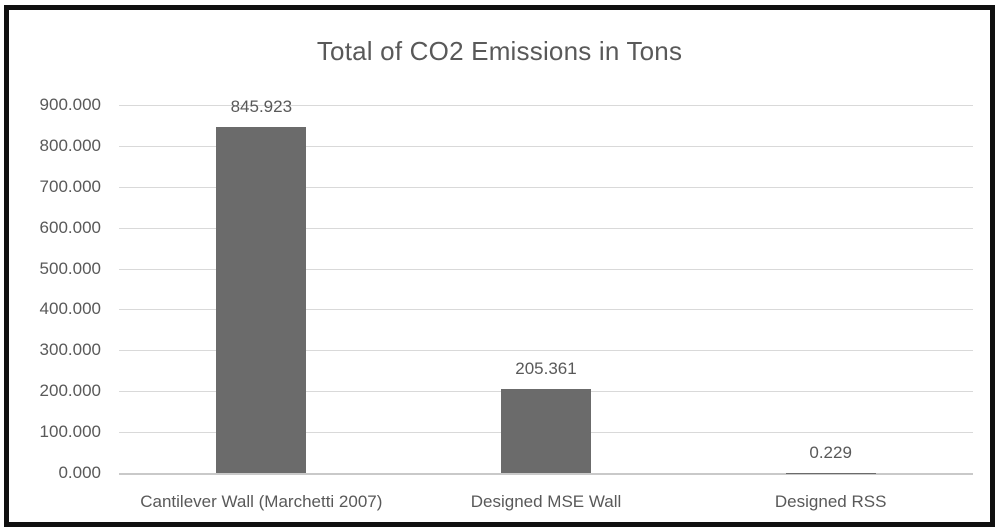 The width and height of the screenshot is (1000, 531). Describe the element at coordinates (79, 472) in the screenshot. I see `y-tick-label: 0.000` at that location.